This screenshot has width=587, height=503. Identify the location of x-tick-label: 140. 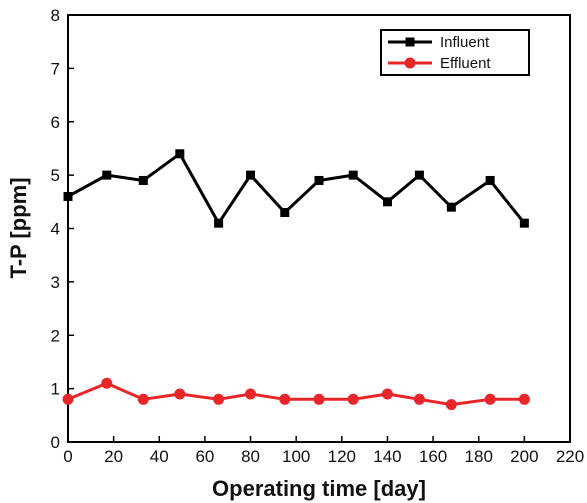
(387, 456).